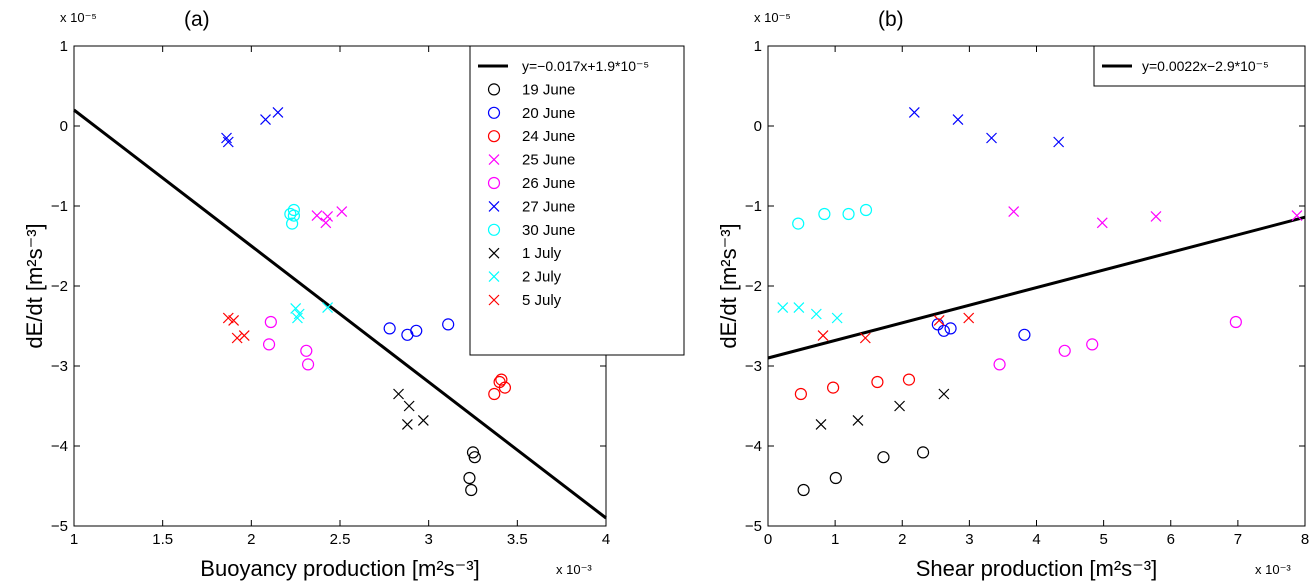 The image size is (1311, 582). What do you see at coordinates (548, 183) in the screenshot?
I see `legend-label: 26 June` at bounding box center [548, 183].